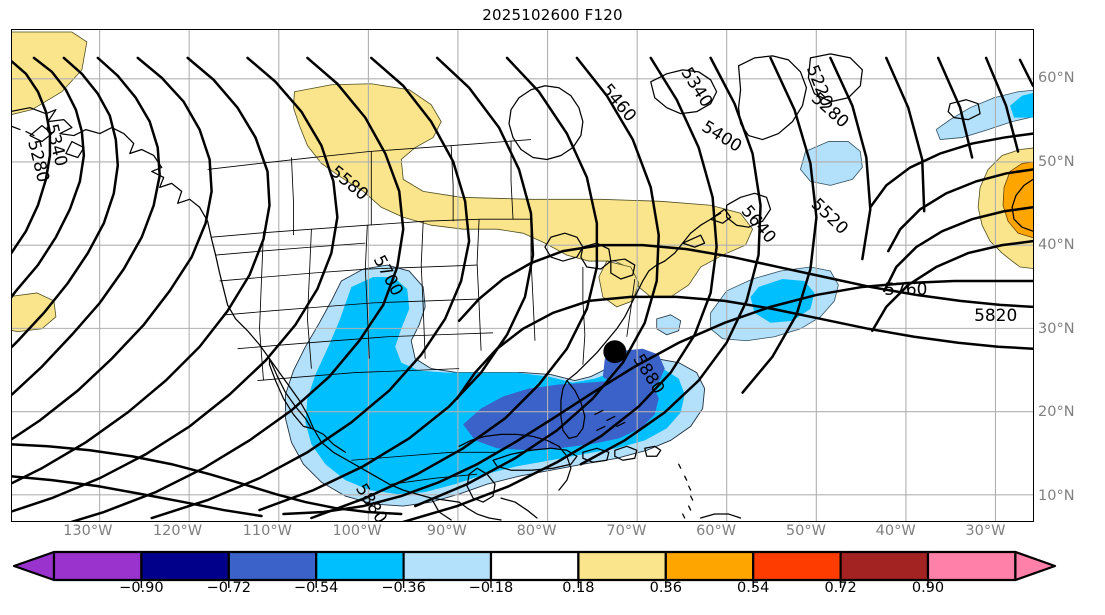 This screenshot has width=1105, height=615. What do you see at coordinates (753, 588) in the screenshot?
I see `cbar-tick-label-7: 0.54` at bounding box center [753, 588].